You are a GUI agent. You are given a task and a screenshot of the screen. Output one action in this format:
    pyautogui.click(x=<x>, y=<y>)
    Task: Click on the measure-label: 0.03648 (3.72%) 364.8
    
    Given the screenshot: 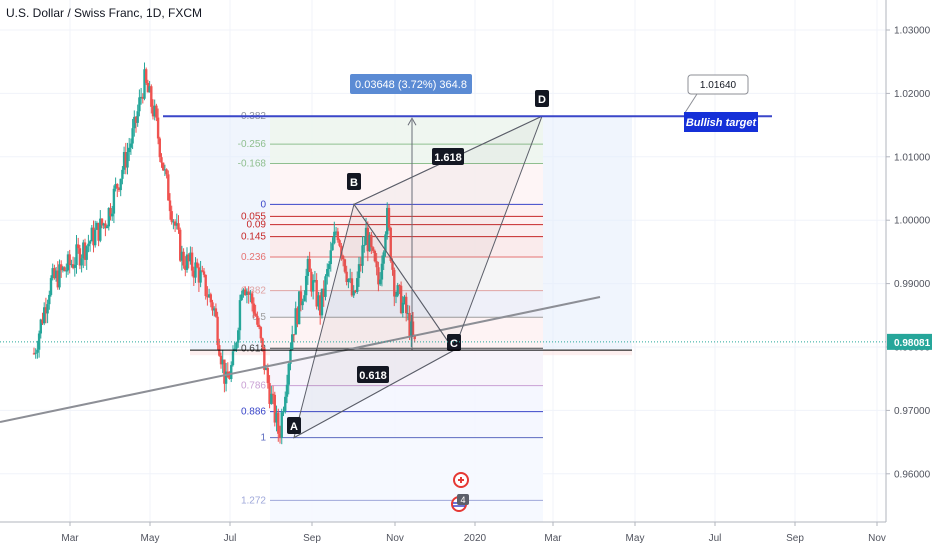 What is the action you would take?
    pyautogui.click(x=411, y=85)
    